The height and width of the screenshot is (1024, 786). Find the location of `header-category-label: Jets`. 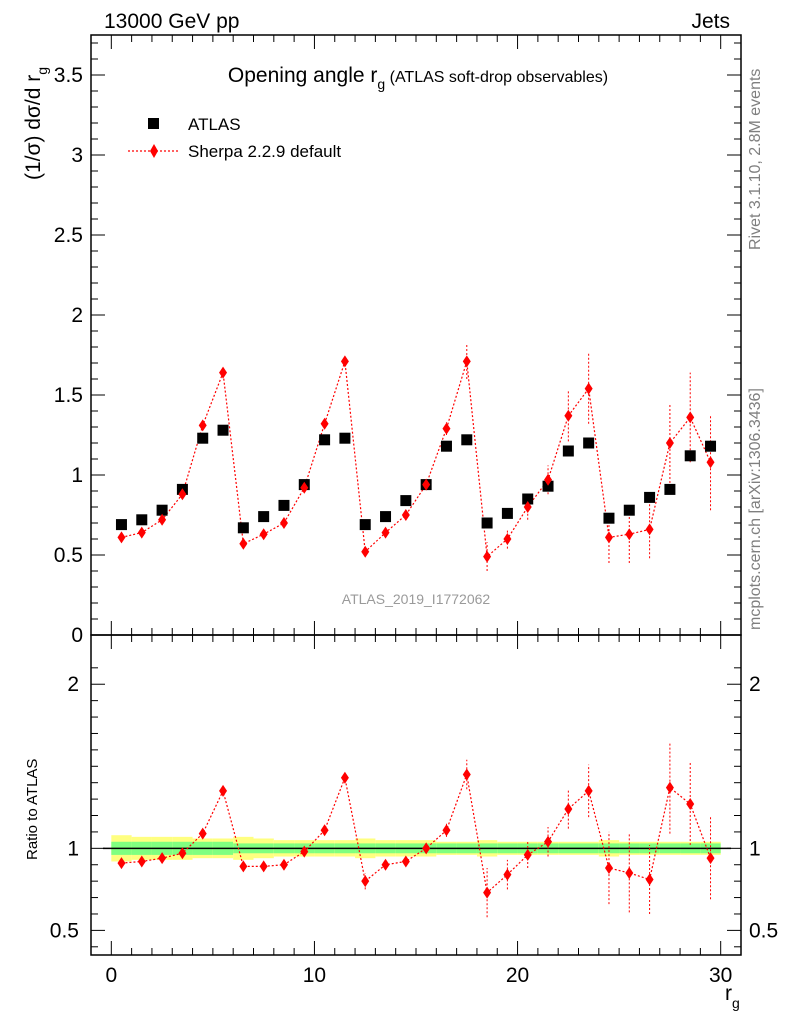

header-category-label: Jets is located at coordinates (710, 21).